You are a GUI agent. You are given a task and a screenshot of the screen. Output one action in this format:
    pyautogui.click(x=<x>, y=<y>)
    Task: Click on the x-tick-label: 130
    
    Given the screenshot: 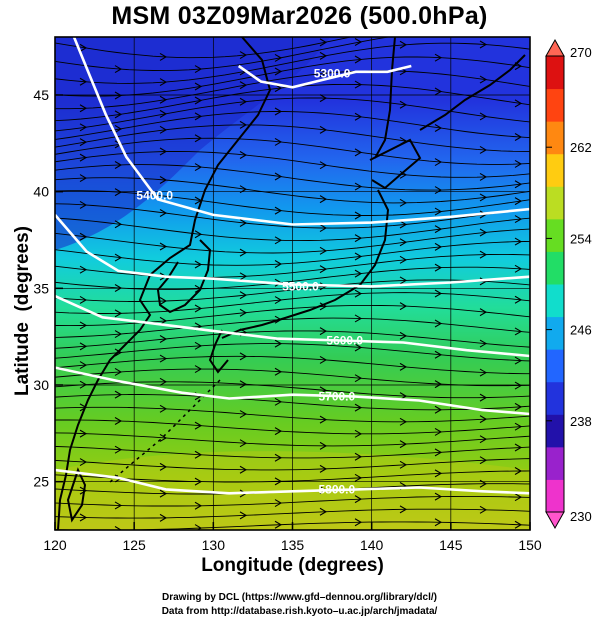 What is the action you would take?
    pyautogui.click(x=214, y=545)
    